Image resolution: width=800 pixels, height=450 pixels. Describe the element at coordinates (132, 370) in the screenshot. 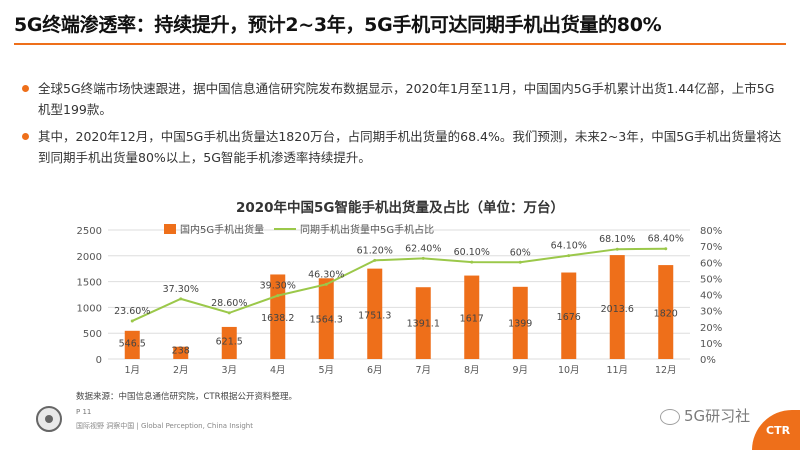

I see `x-tick-label: 1月` at that location.